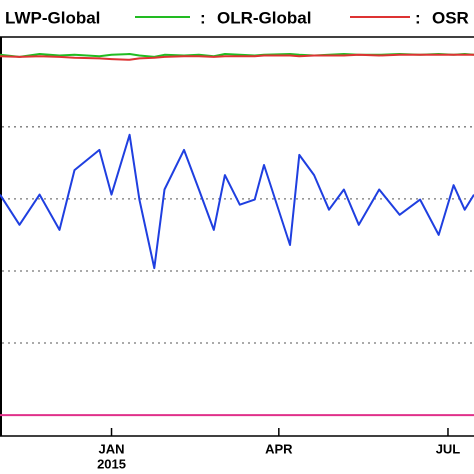 This screenshot has height=474, width=474. I want to click on x-tick-label: JAN, so click(112, 448).